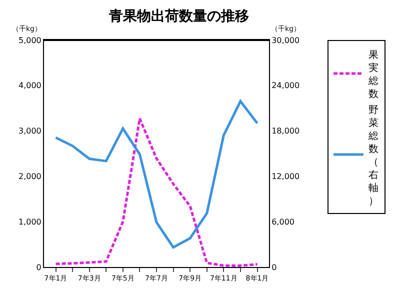  Describe the element at coordinates (39, 267) in the screenshot. I see `y-tick-label: 0` at that location.